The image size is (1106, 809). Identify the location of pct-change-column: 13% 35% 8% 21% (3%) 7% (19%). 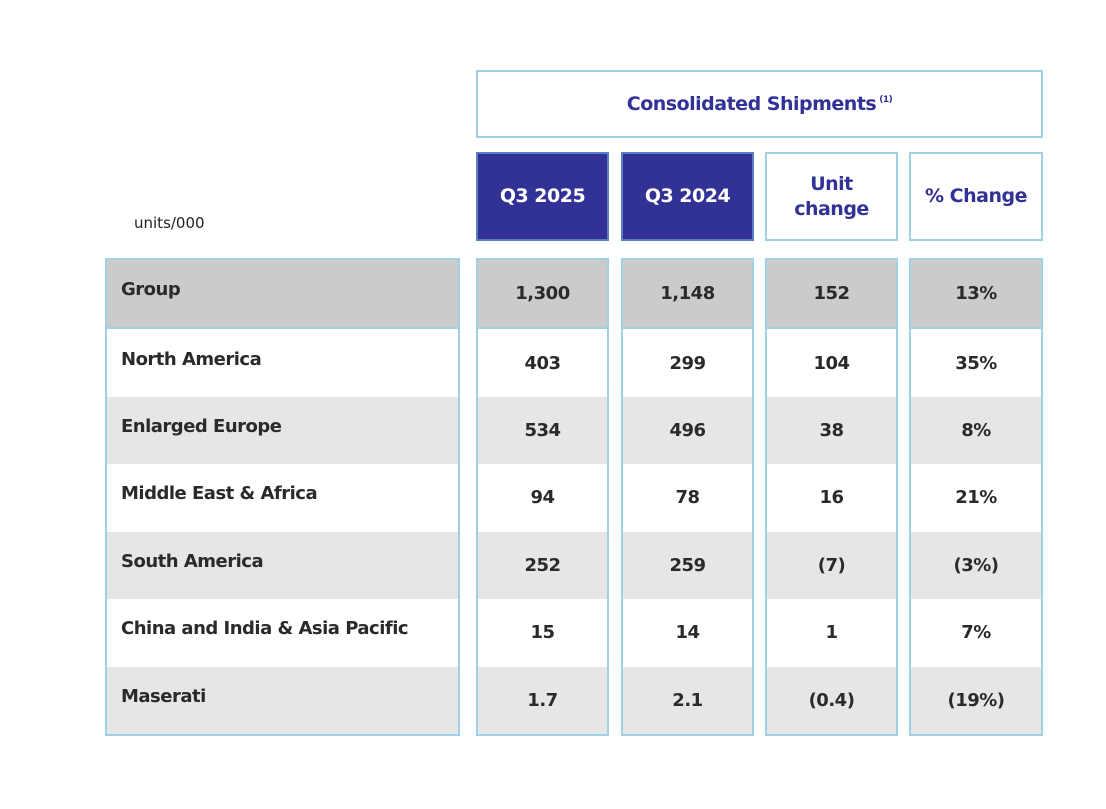
(976, 497).